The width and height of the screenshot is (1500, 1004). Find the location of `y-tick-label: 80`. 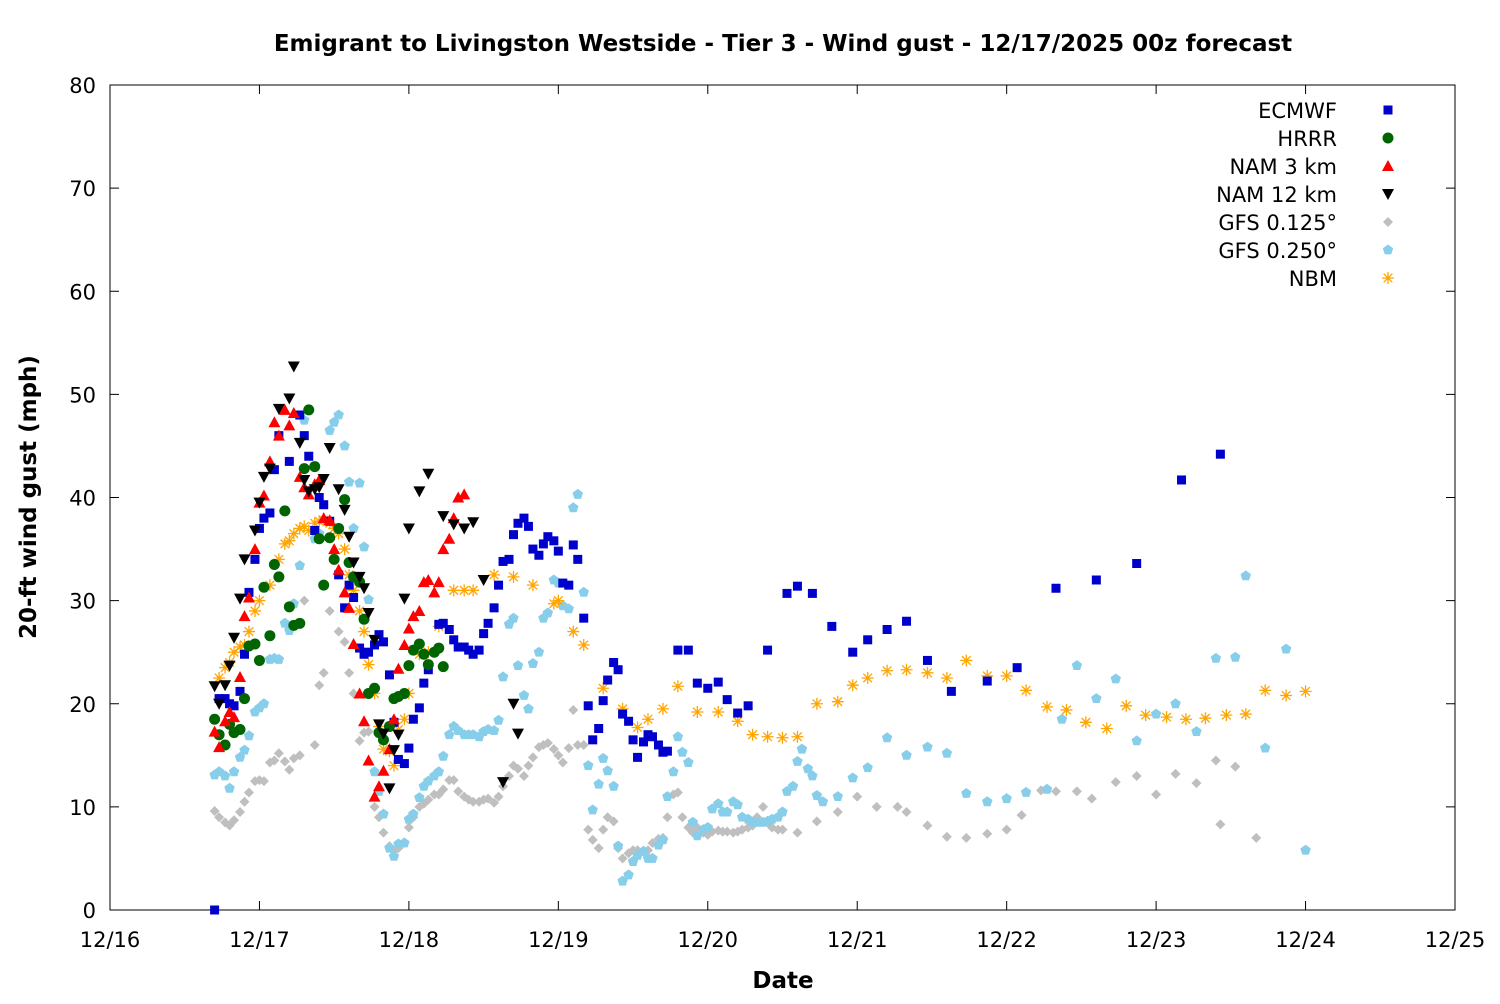

y-tick-label: 80 is located at coordinates (82, 86).